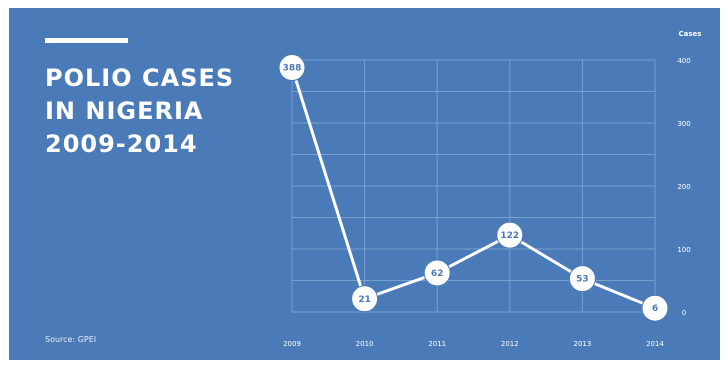  What do you see at coordinates (683, 61) in the screenshot?
I see `y-tick-label: 400` at bounding box center [683, 61].